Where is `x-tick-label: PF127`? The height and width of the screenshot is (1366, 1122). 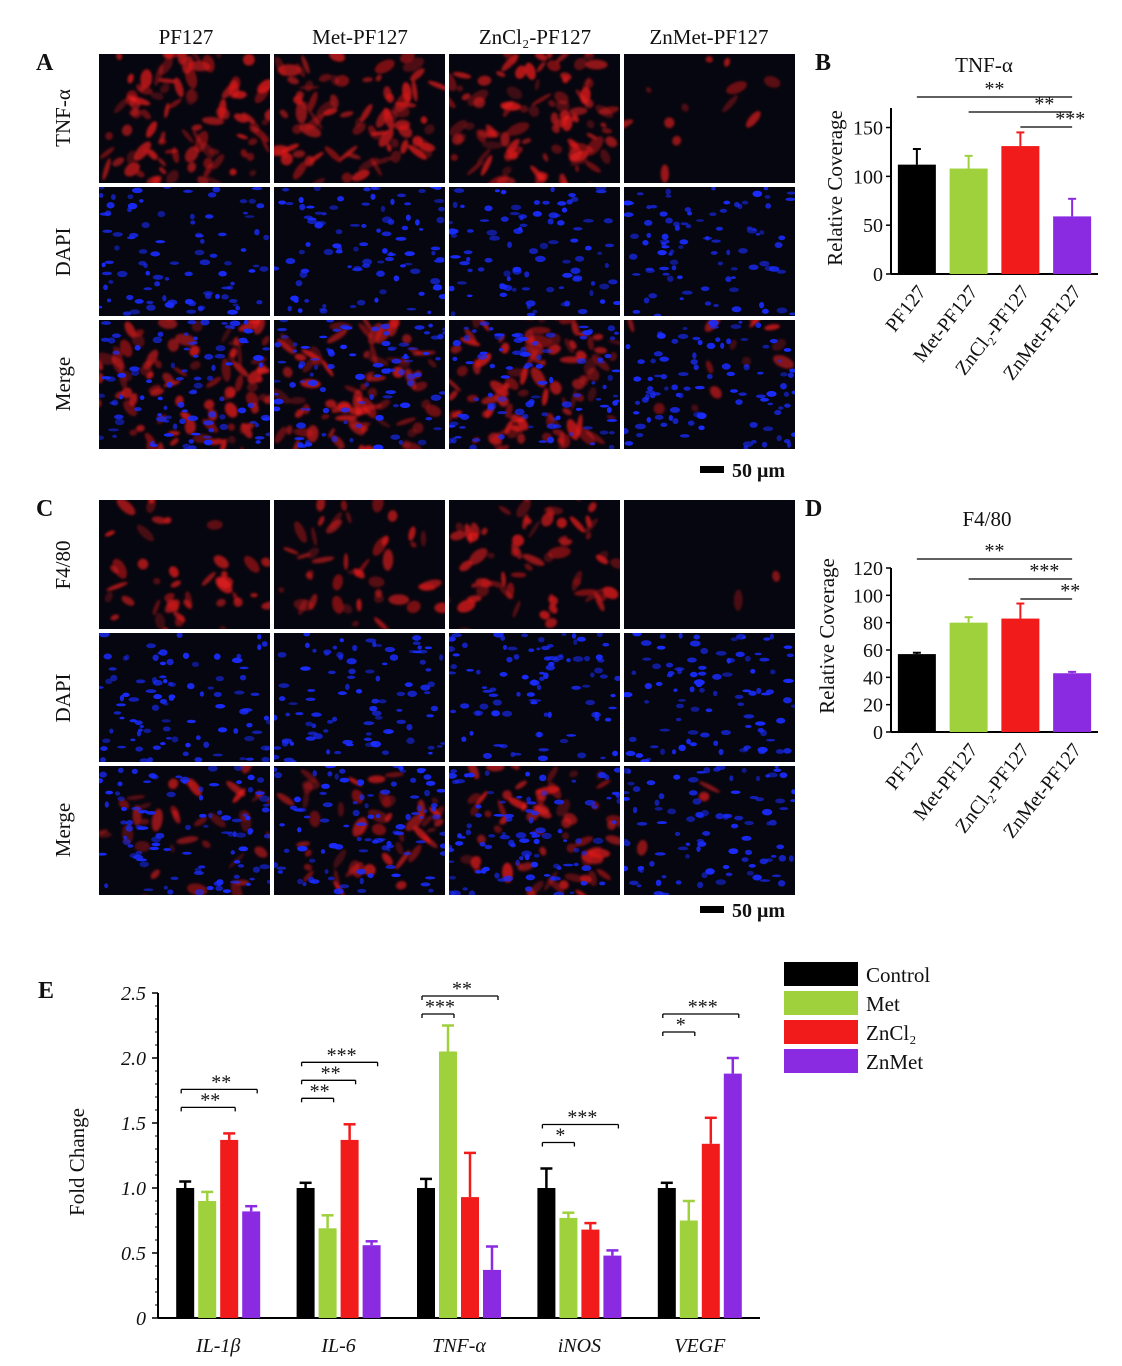
x-tick-label: PF127 is located at coordinates (906, 309).